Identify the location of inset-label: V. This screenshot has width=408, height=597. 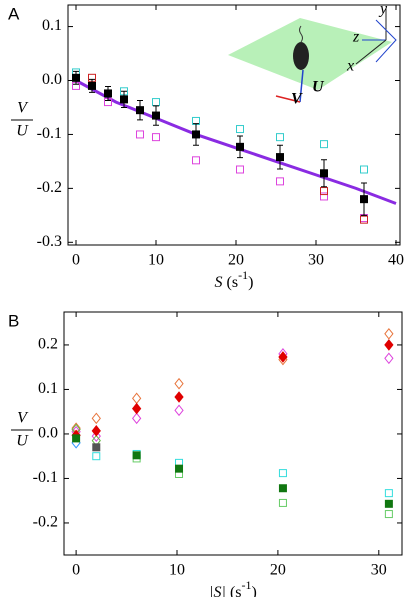
(297, 99).